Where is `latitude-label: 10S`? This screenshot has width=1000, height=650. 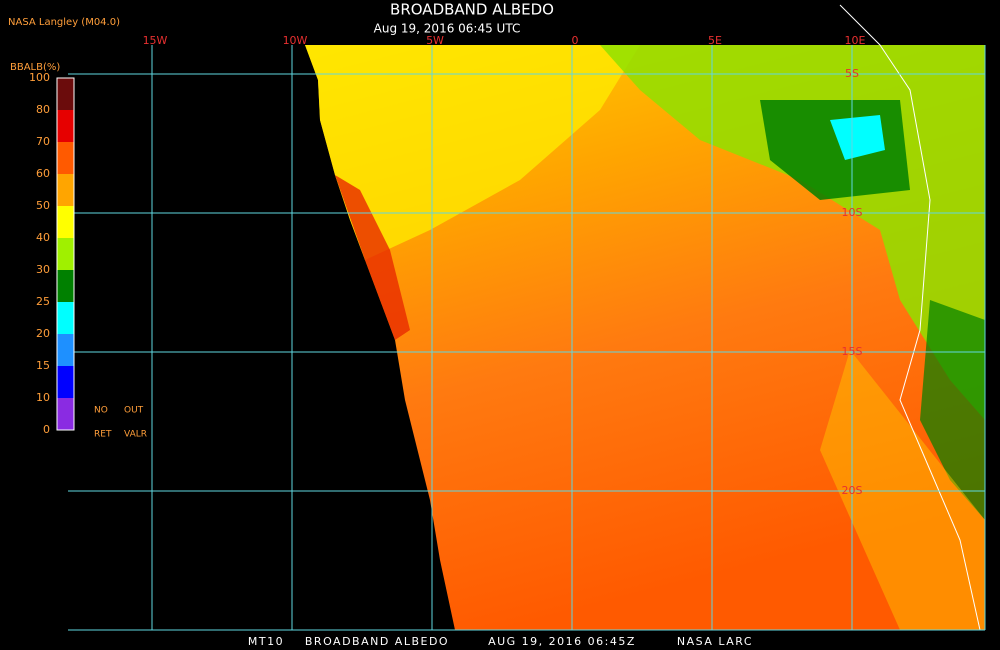 latitude-label: 10S is located at coordinates (852, 212).